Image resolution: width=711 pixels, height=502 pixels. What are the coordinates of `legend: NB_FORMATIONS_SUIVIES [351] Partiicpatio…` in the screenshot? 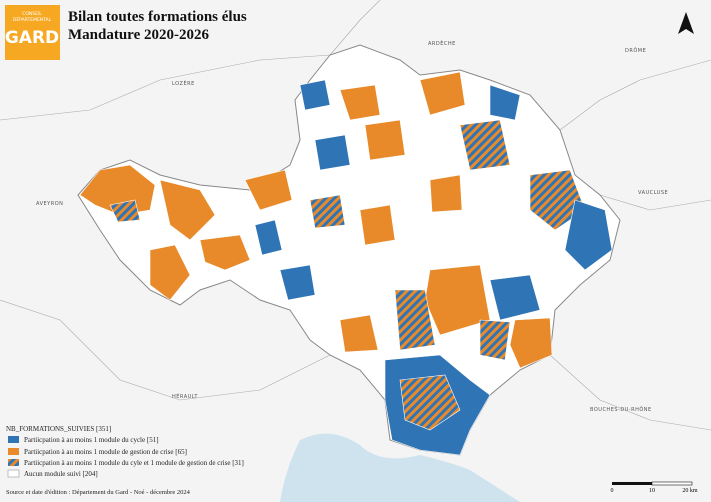 It's located at (125, 451).